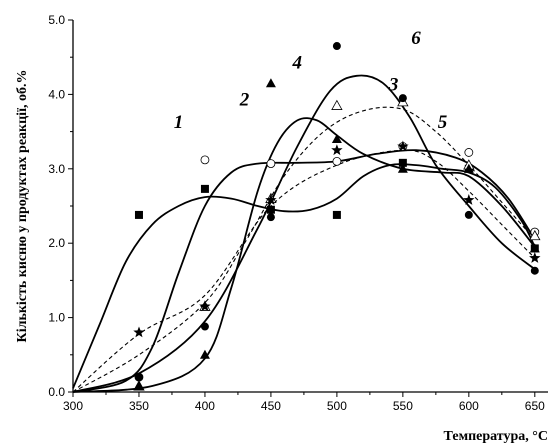 Image resolution: width=555 pixels, height=448 pixels. Describe the element at coordinates (535, 406) in the screenshot. I see `x-tick-label: 650` at that location.